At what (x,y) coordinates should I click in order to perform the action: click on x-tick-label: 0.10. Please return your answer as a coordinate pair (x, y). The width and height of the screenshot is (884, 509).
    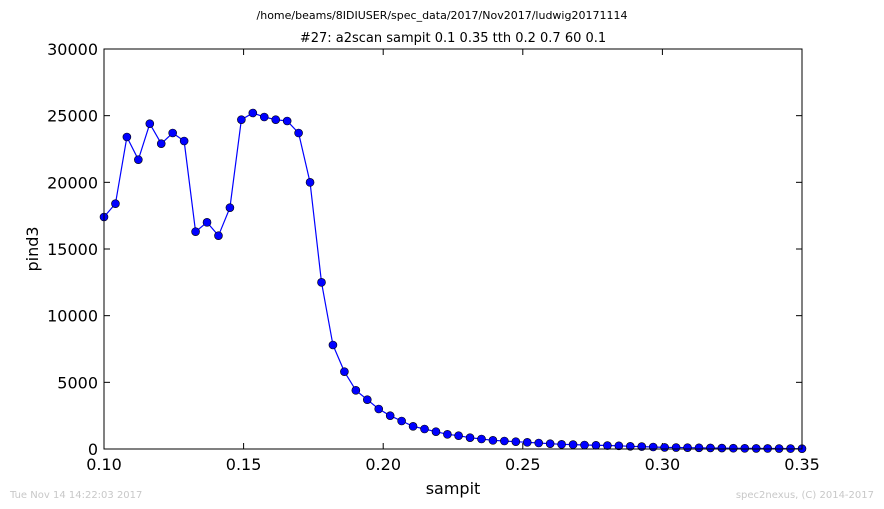
    Looking at the image, I should click on (104, 464).